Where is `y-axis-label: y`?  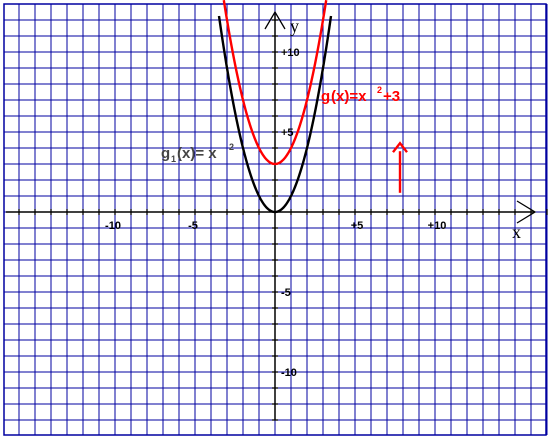
y-axis-label: y is located at coordinates (294, 26).